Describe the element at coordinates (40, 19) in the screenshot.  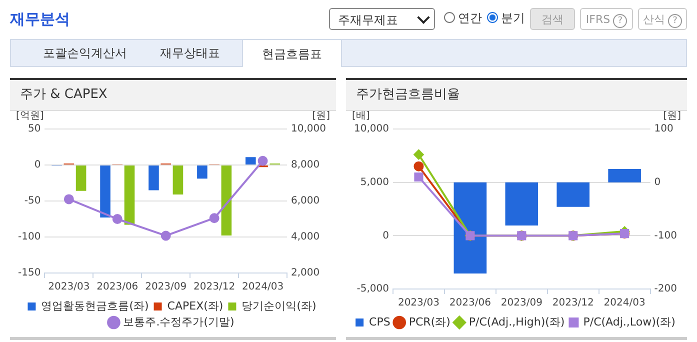
I see `text: 재무분석` at that location.